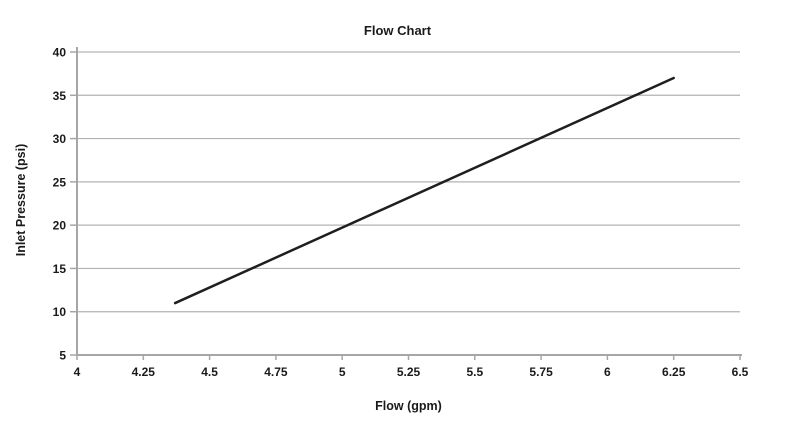 The image size is (795, 445). Describe the element at coordinates (408, 406) in the screenshot. I see `x-axis-title: Flow (gpm)` at that location.